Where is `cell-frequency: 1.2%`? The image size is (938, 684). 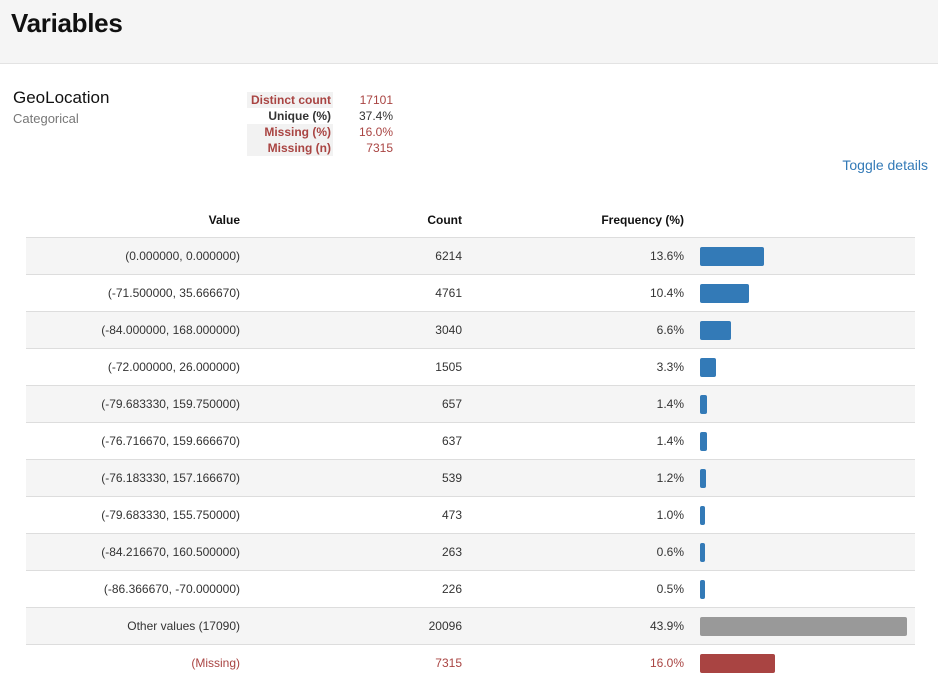 cell-frequency: 1.2% is located at coordinates (670, 478).